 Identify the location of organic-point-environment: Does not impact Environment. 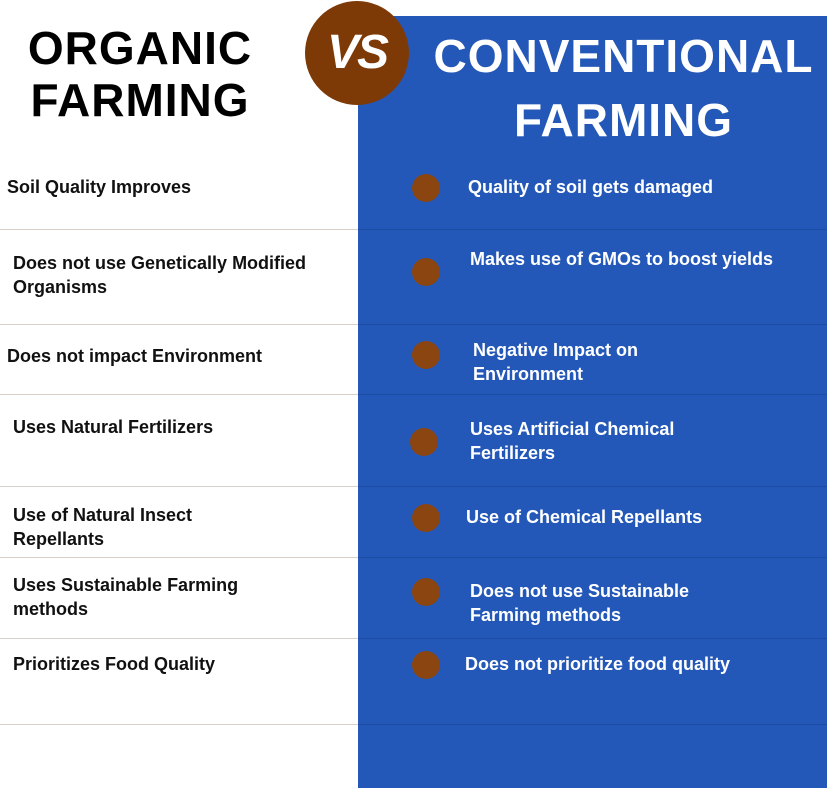
(135, 356).